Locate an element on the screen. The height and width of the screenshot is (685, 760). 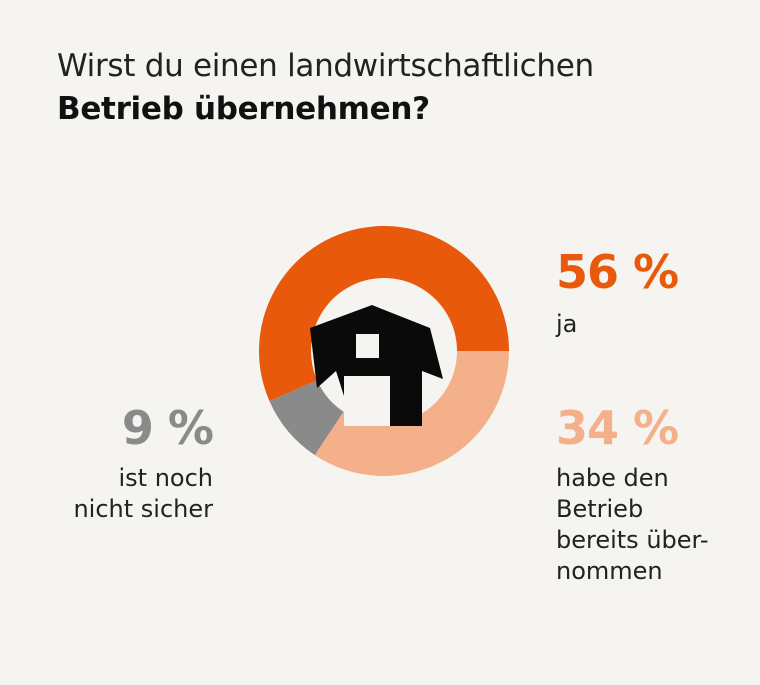
chart-title-line-2: Betrieb übernehmen? is located at coordinates (243, 109).